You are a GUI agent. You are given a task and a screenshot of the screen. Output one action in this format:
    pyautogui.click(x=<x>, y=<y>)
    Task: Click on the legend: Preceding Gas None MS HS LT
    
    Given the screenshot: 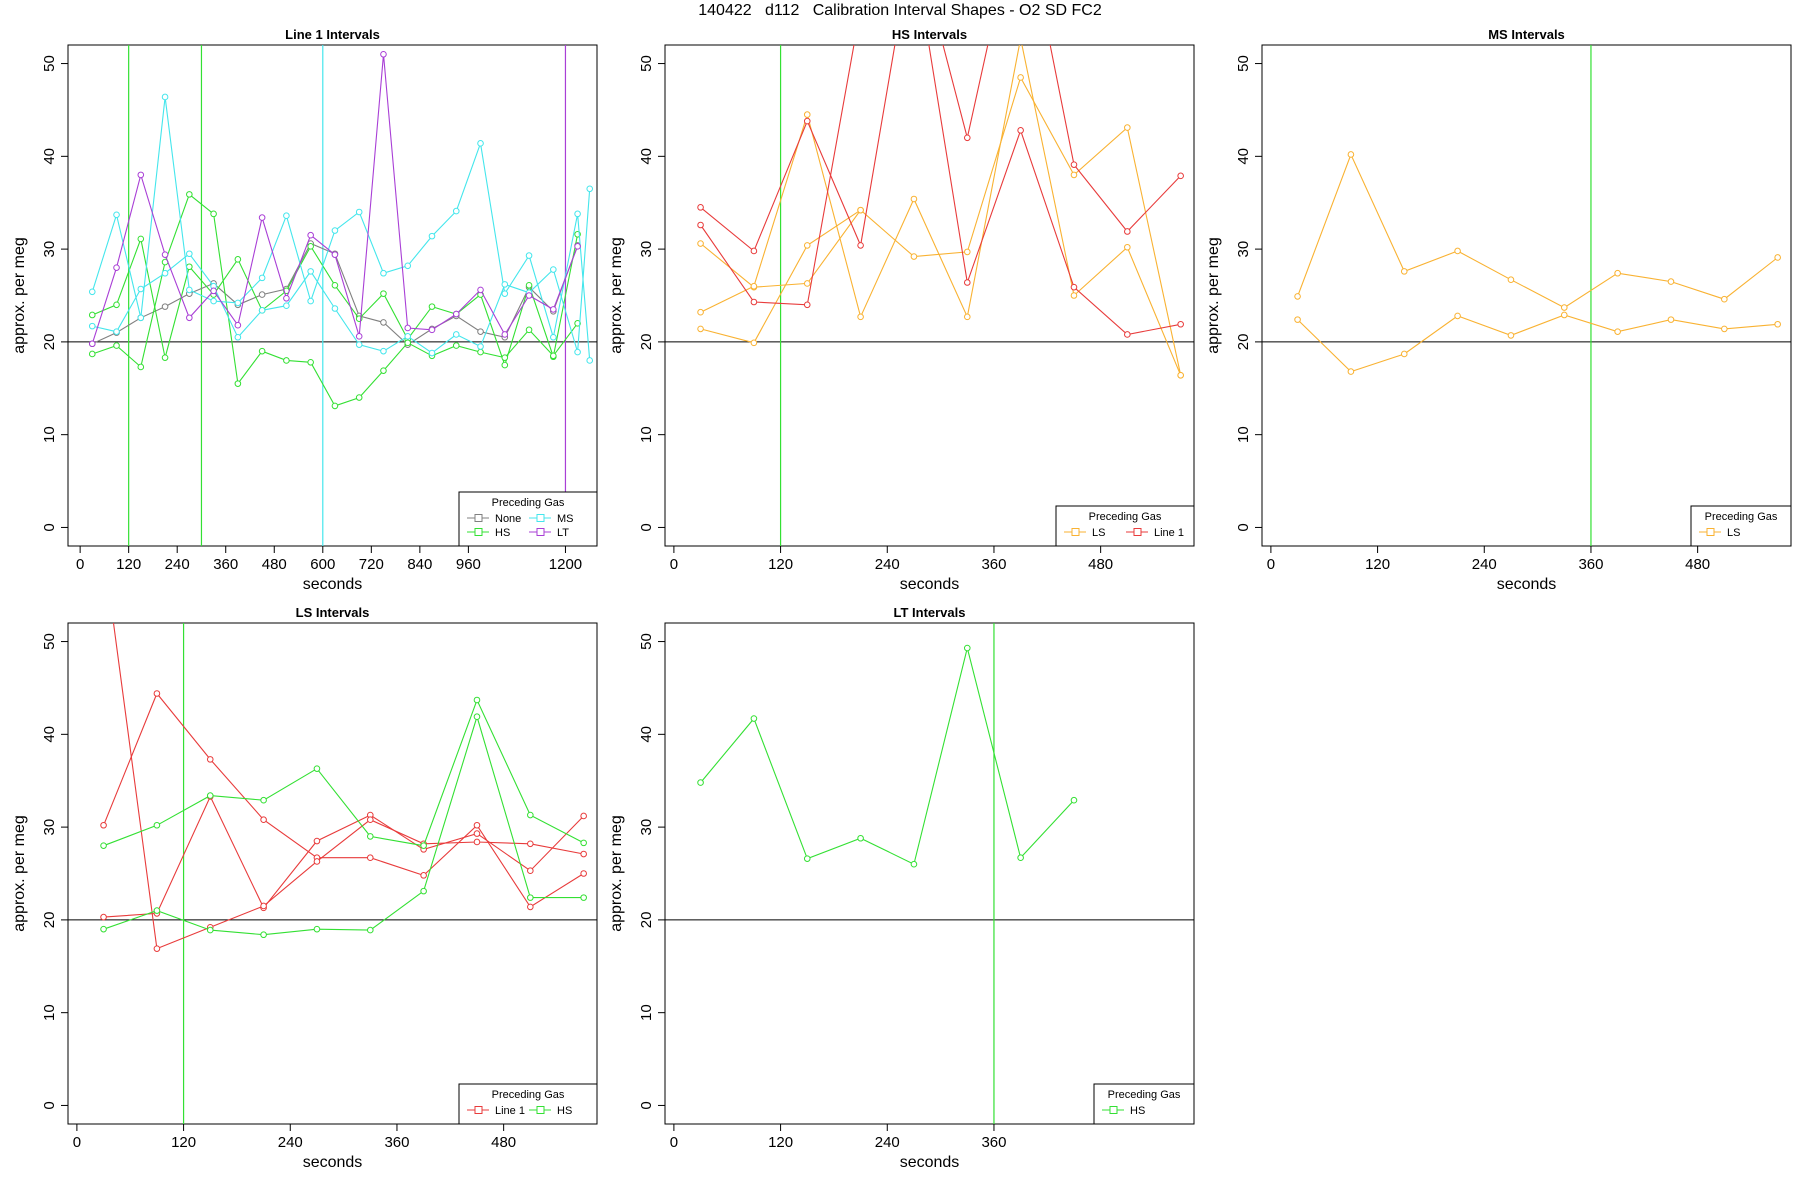 What is the action you would take?
    pyautogui.click(x=528, y=519)
    